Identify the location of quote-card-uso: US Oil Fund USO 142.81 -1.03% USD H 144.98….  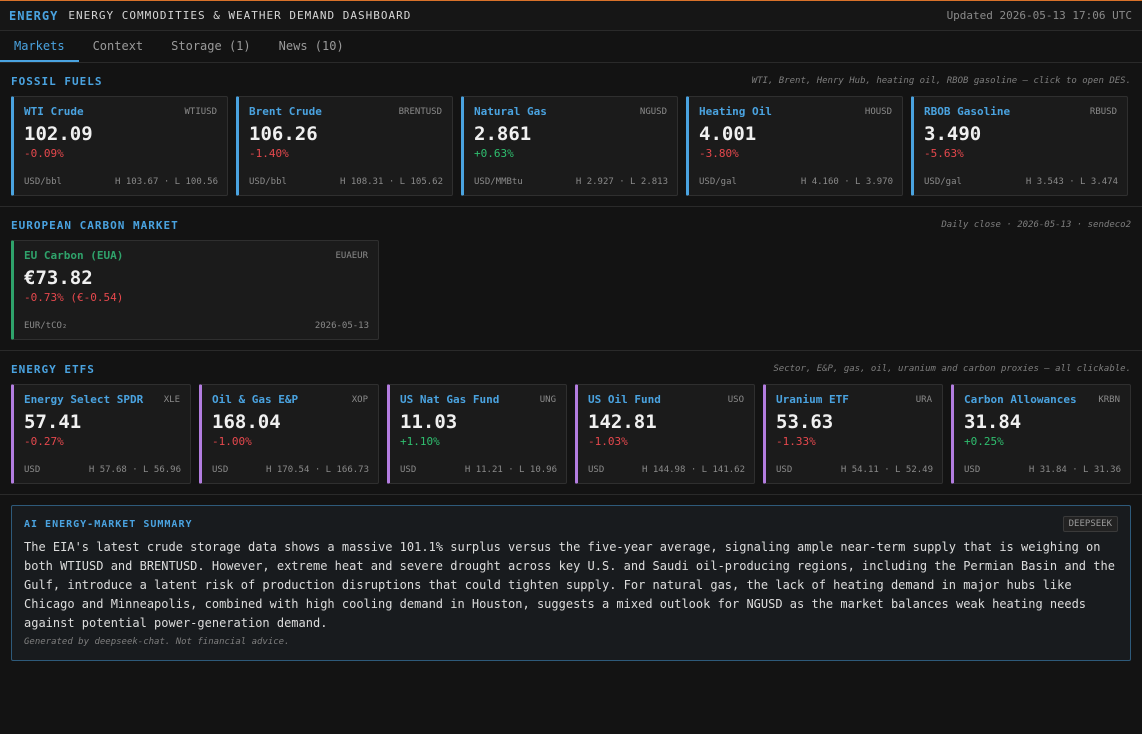
(665, 434).